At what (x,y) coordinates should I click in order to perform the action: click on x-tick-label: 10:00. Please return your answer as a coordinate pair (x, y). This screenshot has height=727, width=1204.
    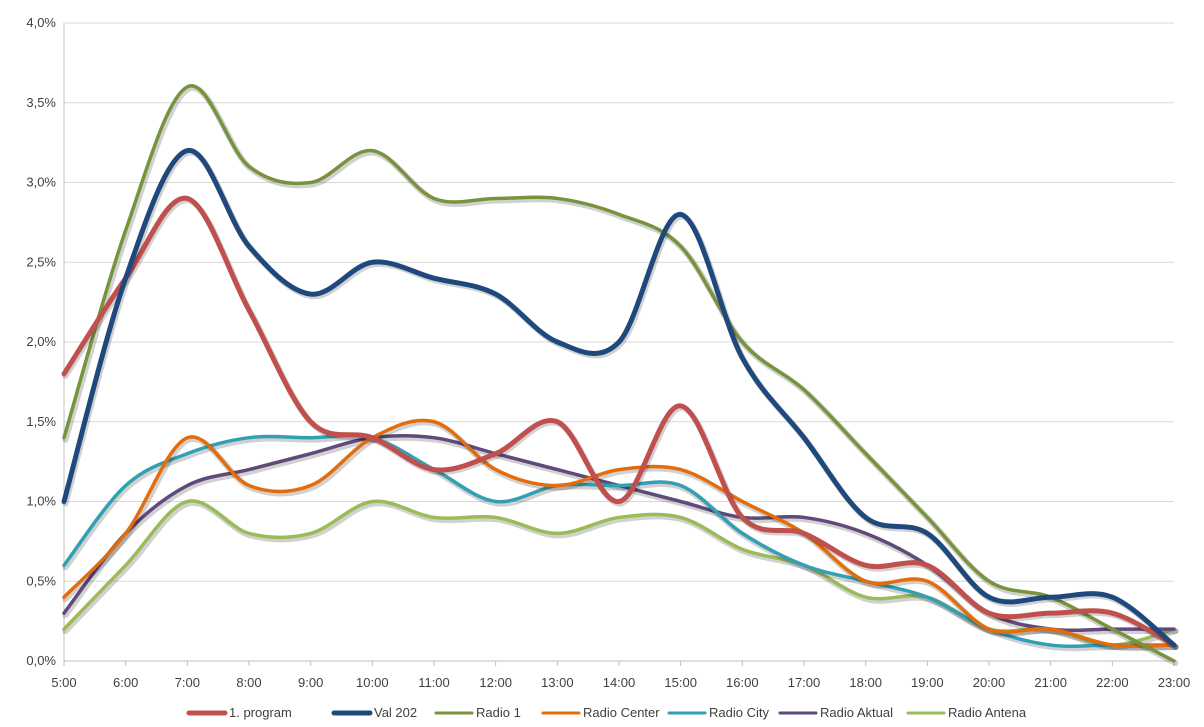
    Looking at the image, I should click on (372, 682).